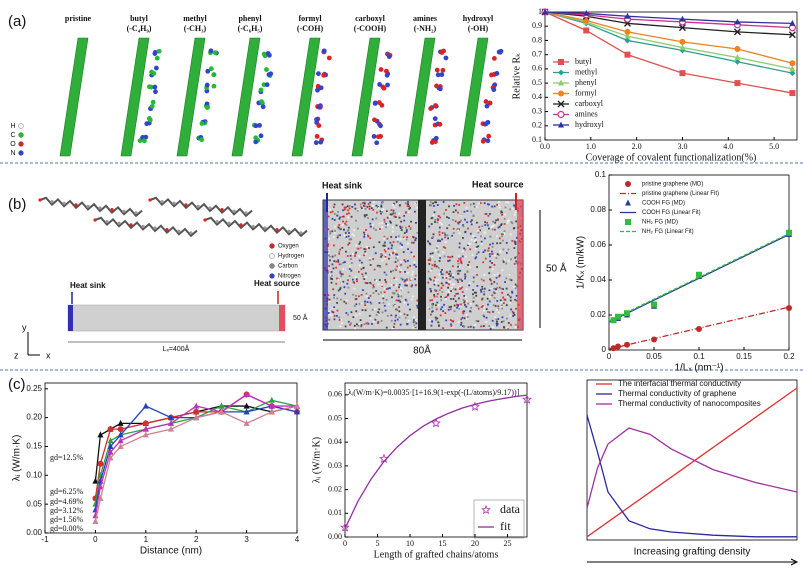  I want to click on x-tick-label: 0, so click(609, 356).